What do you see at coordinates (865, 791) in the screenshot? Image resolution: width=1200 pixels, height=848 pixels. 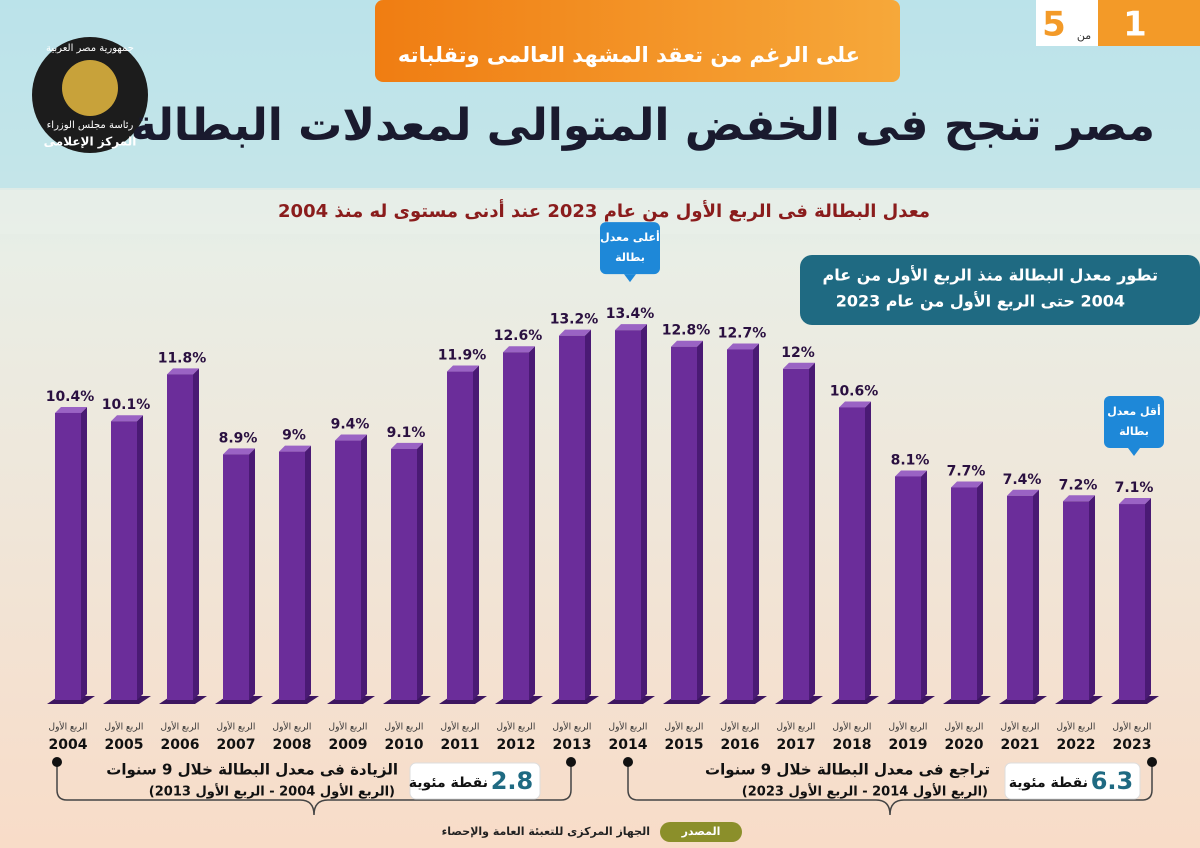 I see `summary-period: (الربع الأول 2014 - الربع الأول 2023)` at bounding box center [865, 791].